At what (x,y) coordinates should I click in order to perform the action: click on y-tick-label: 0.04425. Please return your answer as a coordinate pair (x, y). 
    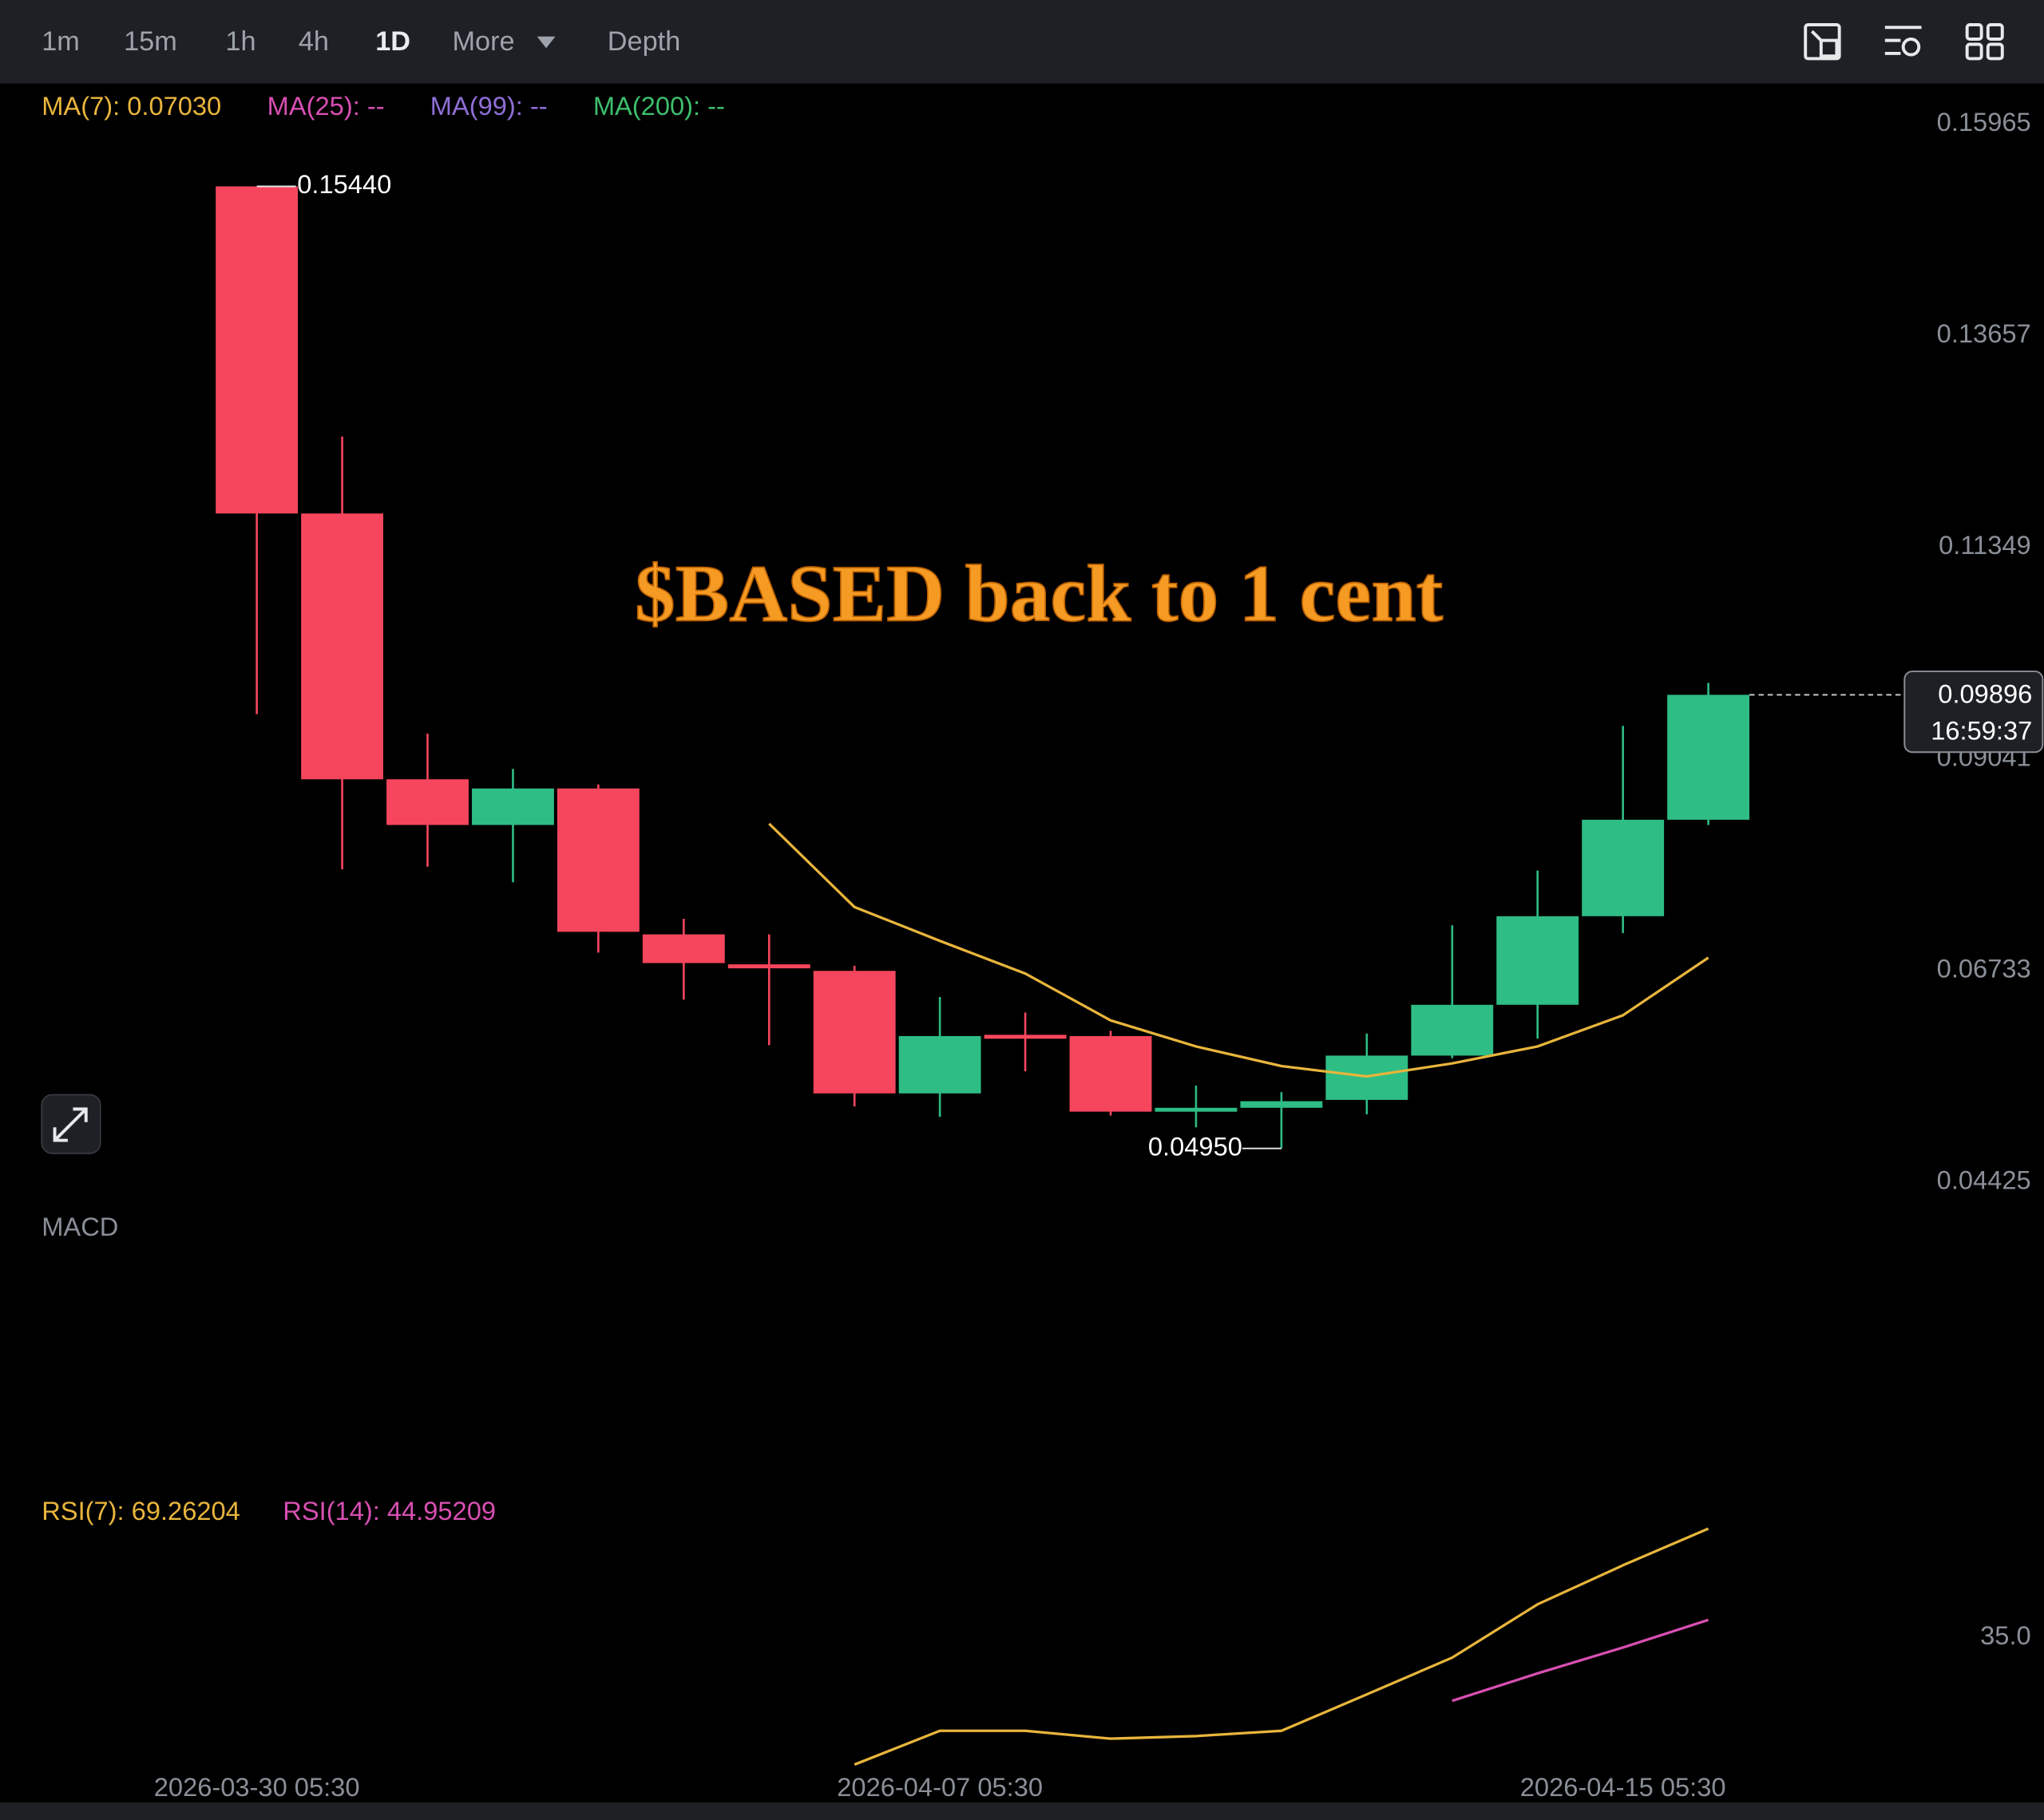
    Looking at the image, I should click on (1984, 1180).